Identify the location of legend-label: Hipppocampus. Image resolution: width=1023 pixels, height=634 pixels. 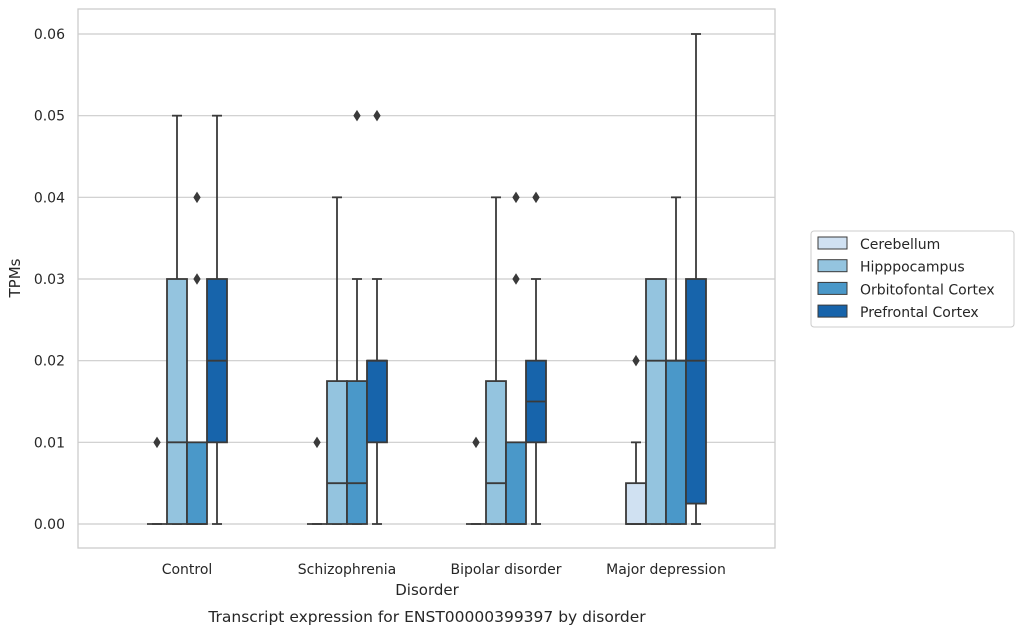
(912, 268).